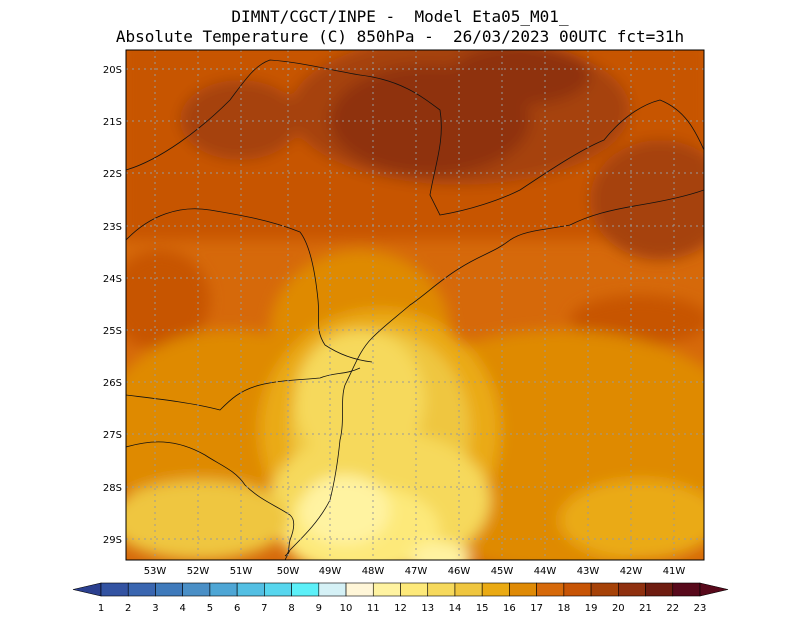 This screenshot has height=618, width=800. Describe the element at coordinates (373, 571) in the screenshot. I see `lon-label: 48W` at that location.